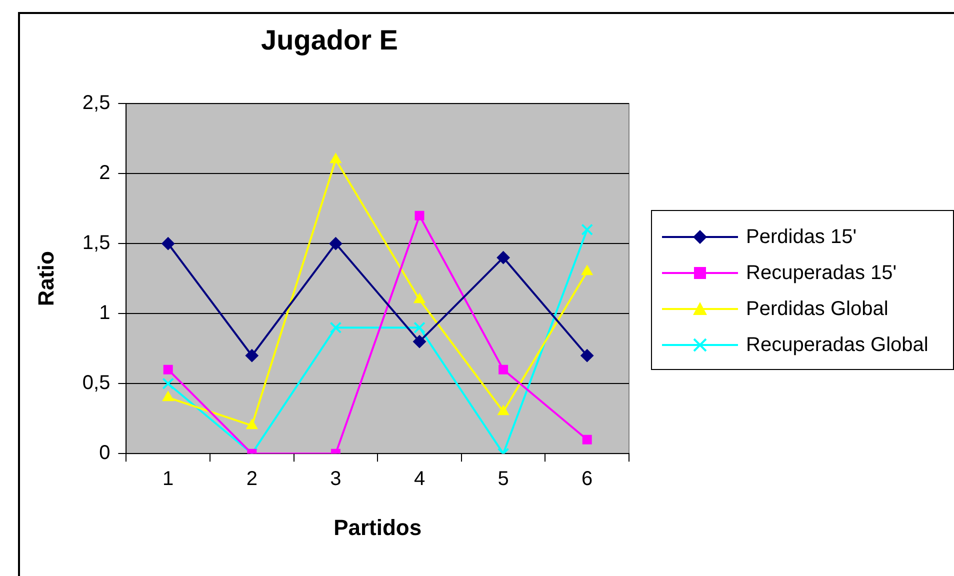 This screenshot has height=576, width=954. What do you see at coordinates (587, 479) in the screenshot?
I see `x-tick-label: 6` at bounding box center [587, 479].